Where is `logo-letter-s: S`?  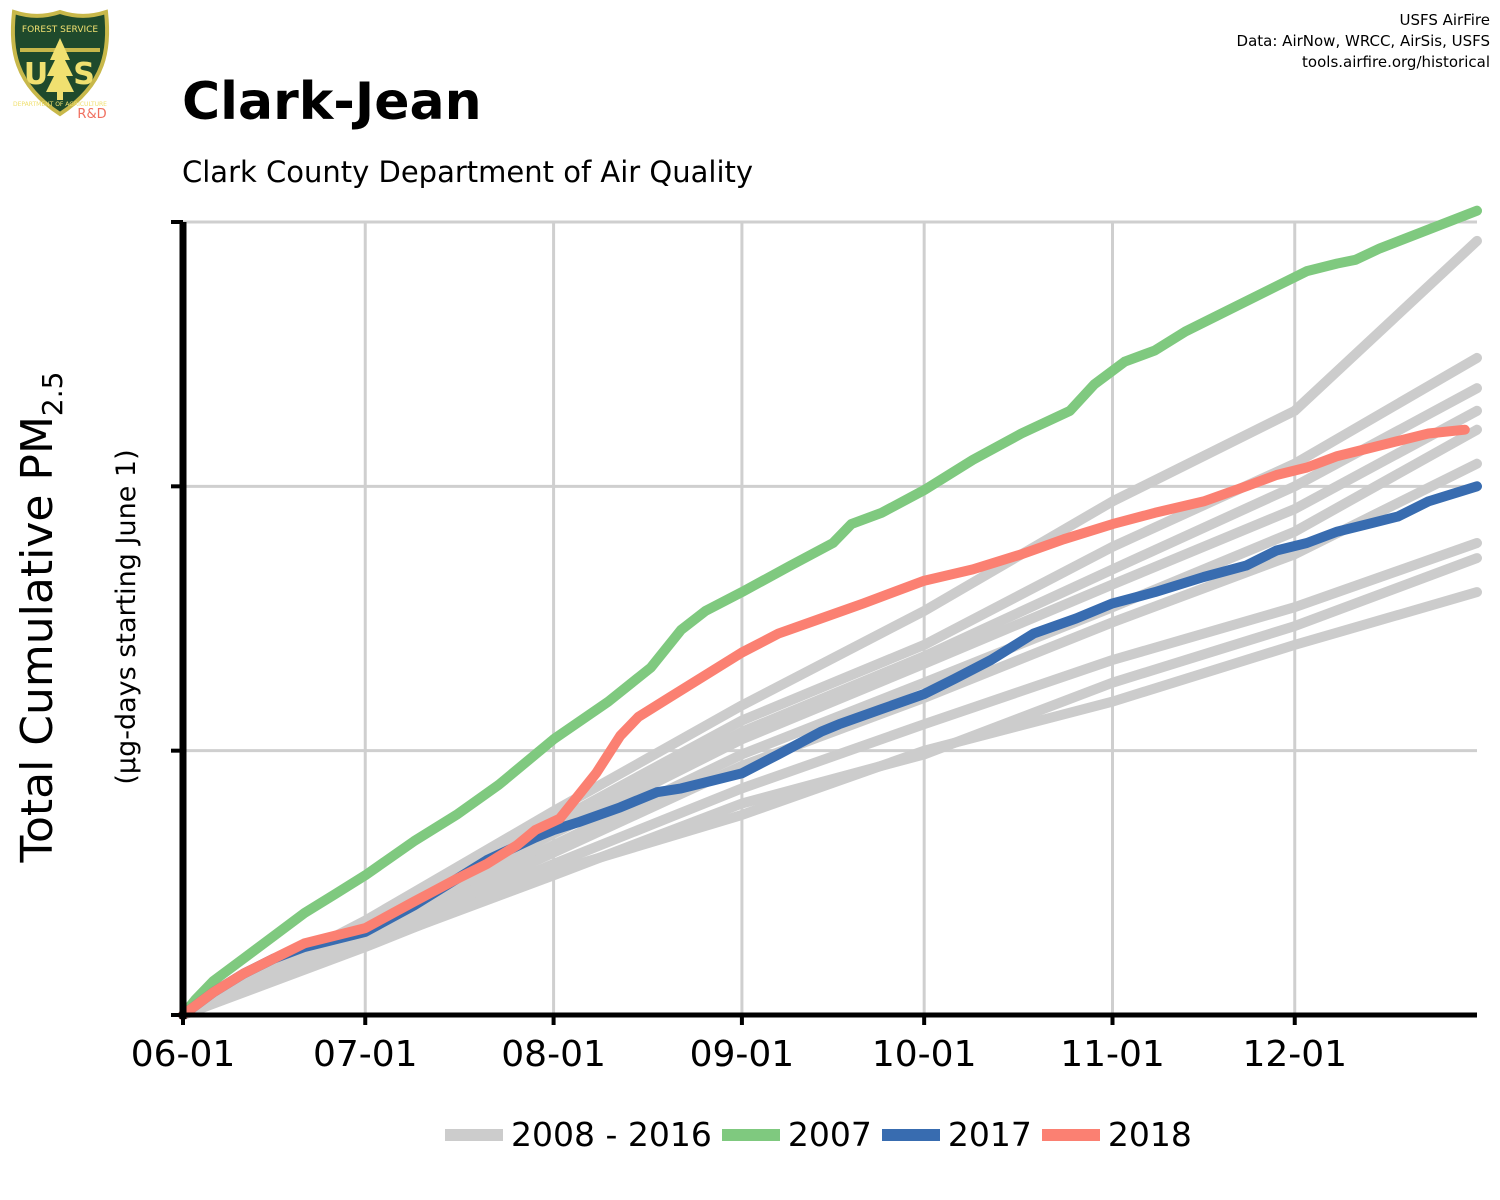 logo-letter-s: S is located at coordinates (84, 74).